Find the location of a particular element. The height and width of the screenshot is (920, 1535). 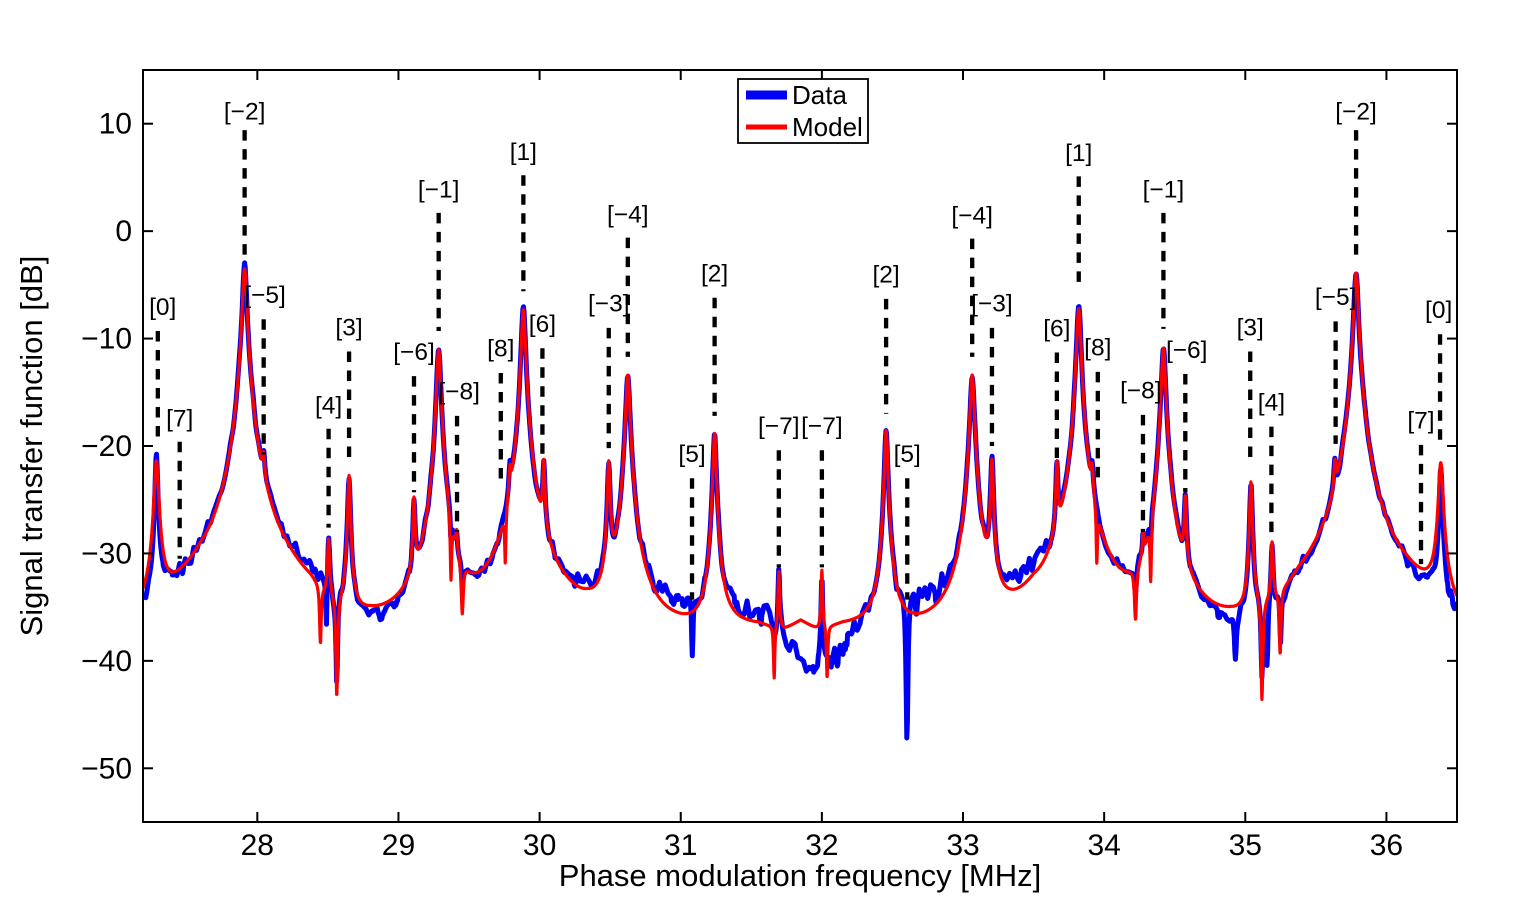

x-tick-label: 30 is located at coordinates (539, 845).